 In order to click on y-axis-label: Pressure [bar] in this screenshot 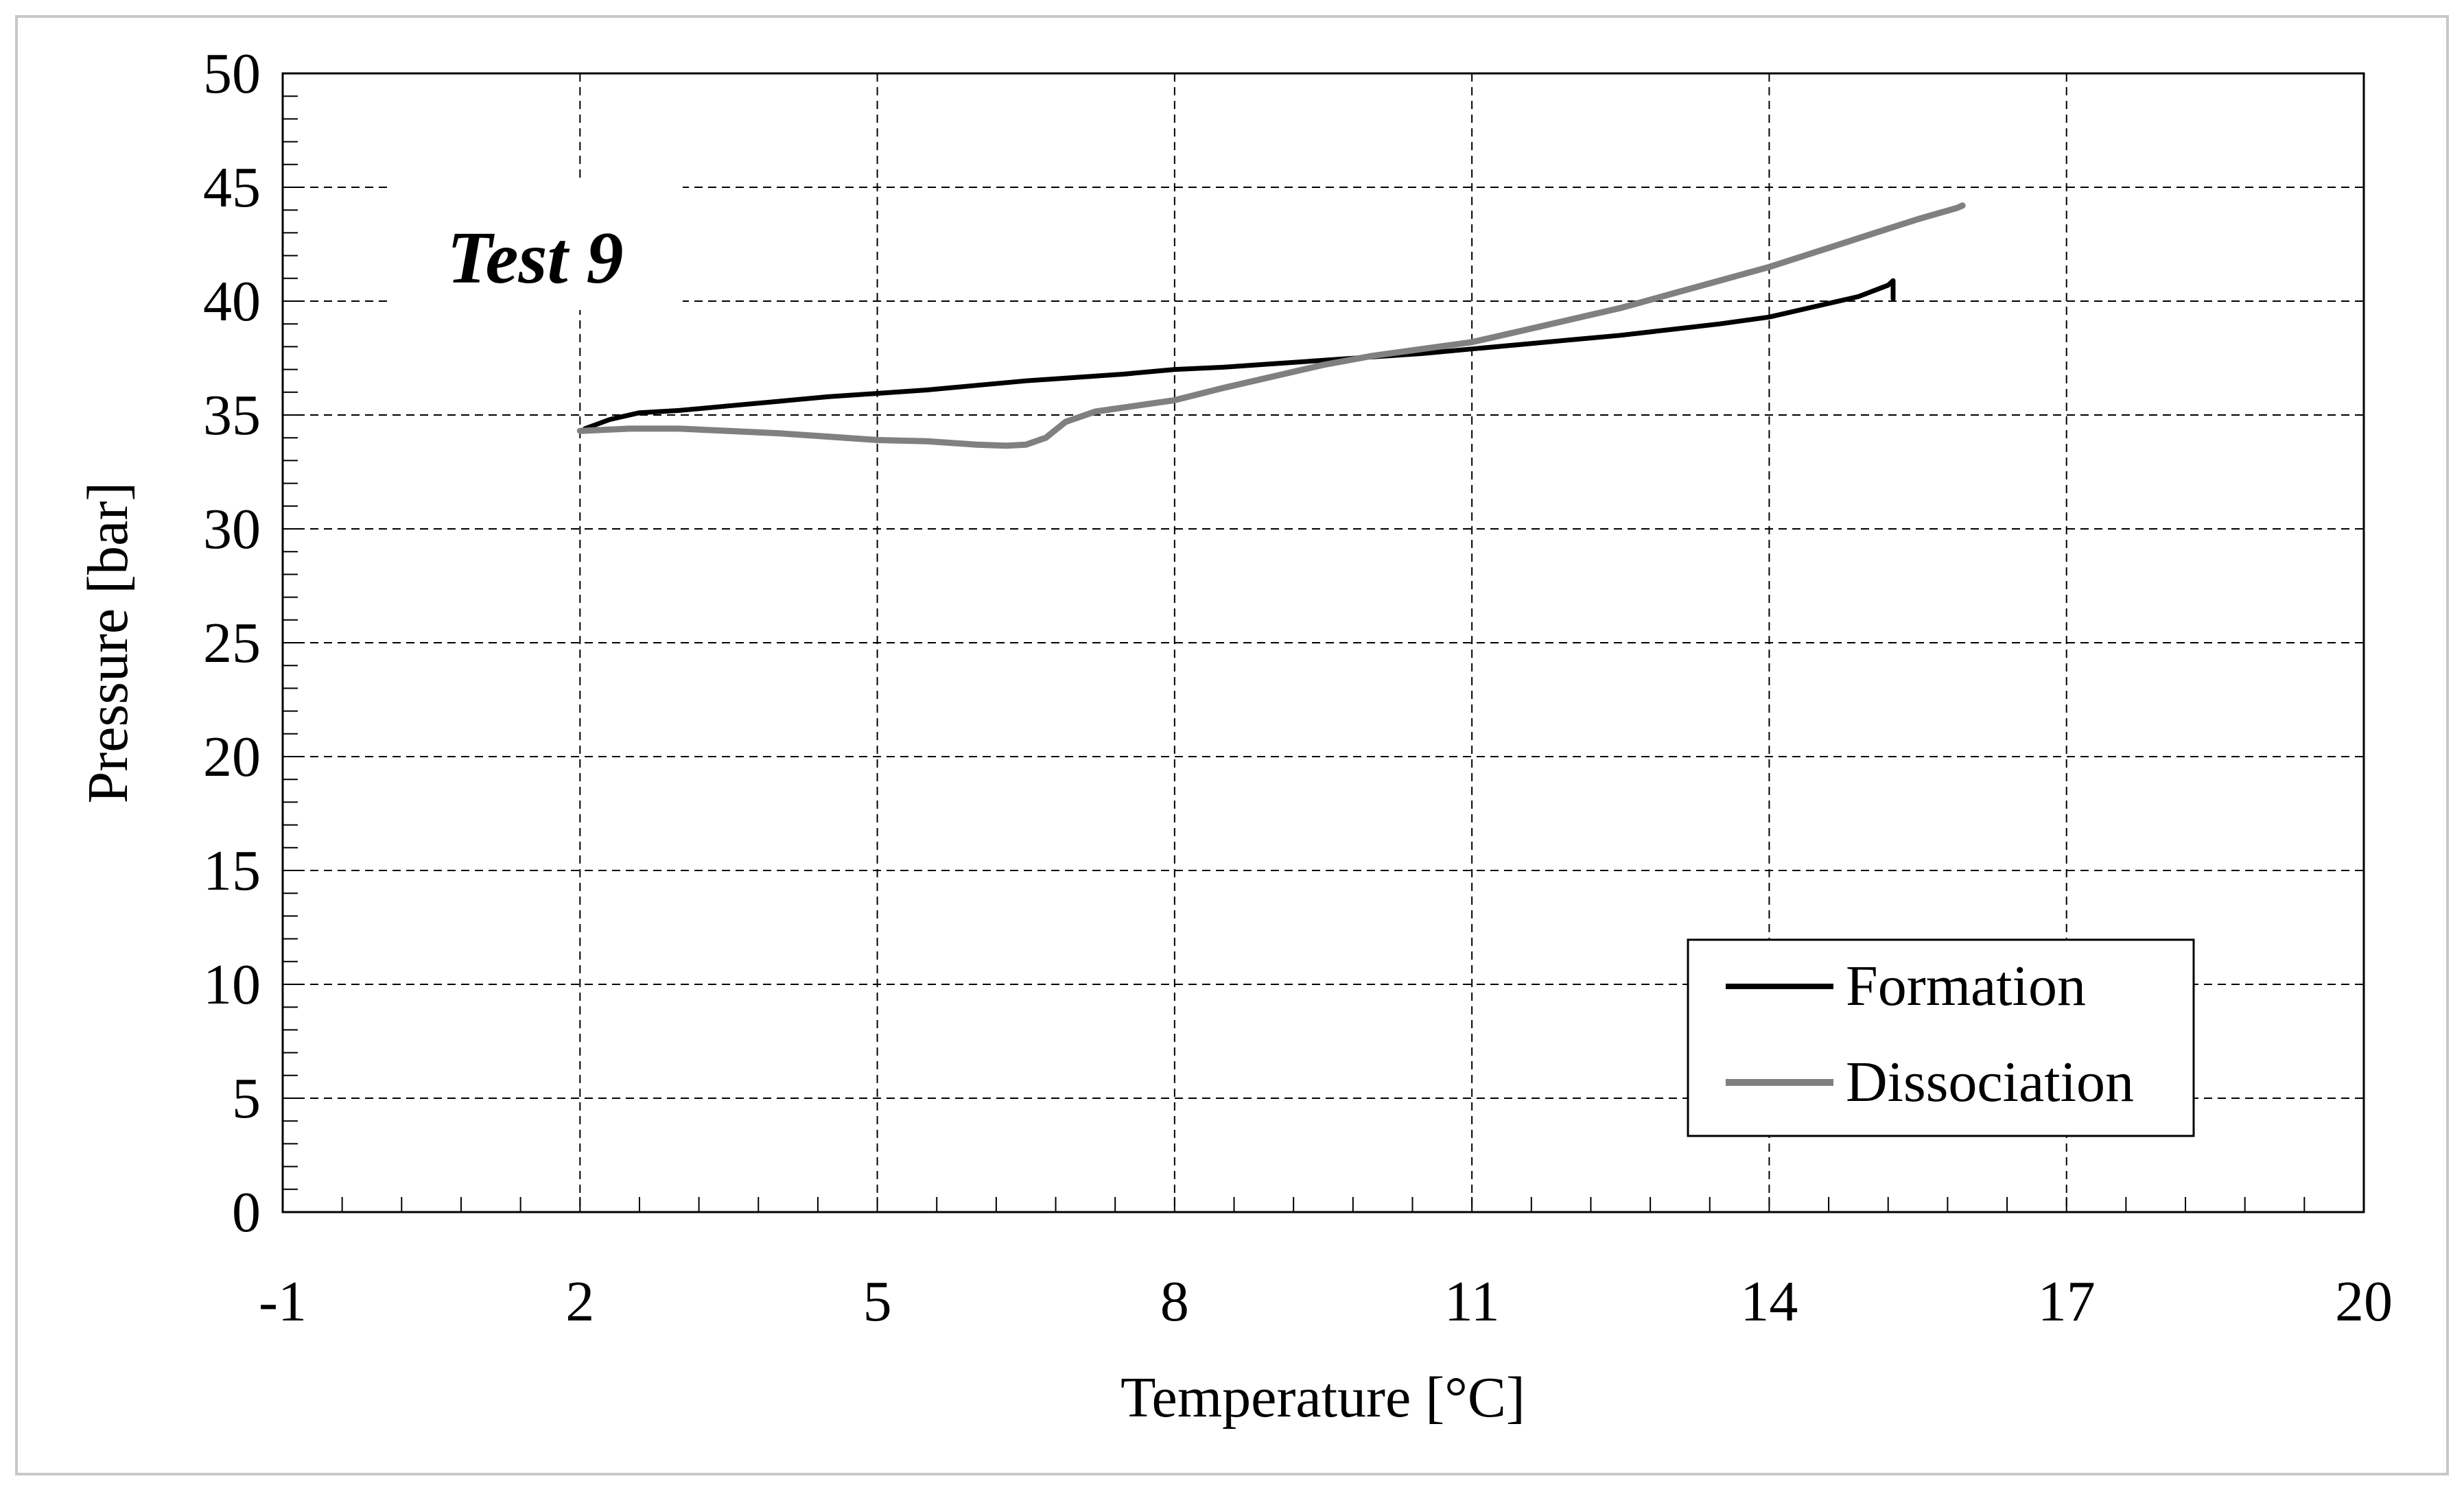, I will do `click(108, 643)`.